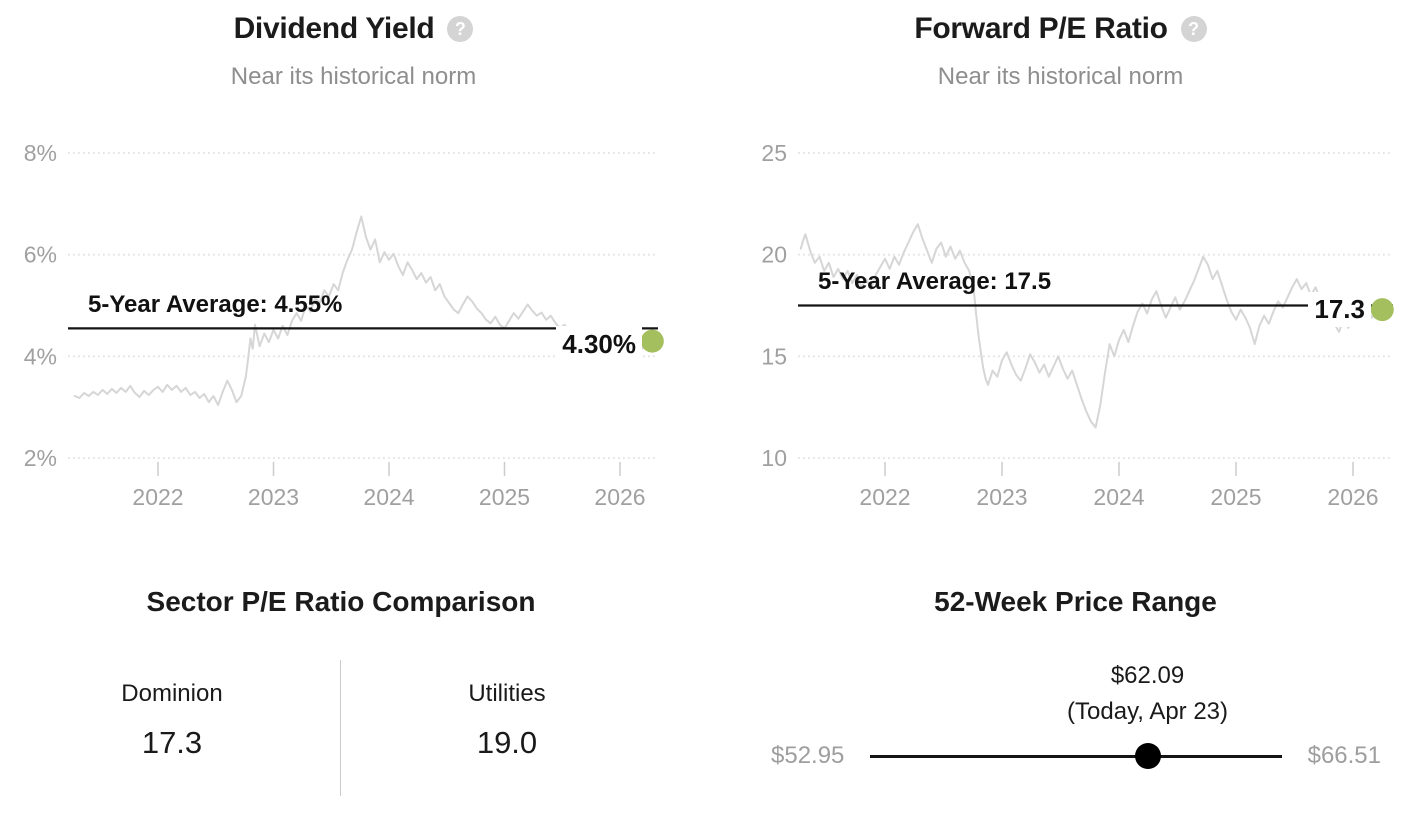 The width and height of the screenshot is (1414, 826). Describe the element at coordinates (215, 304) in the screenshot. I see `average-line-label: 5-Year Average: 4.55%` at that location.